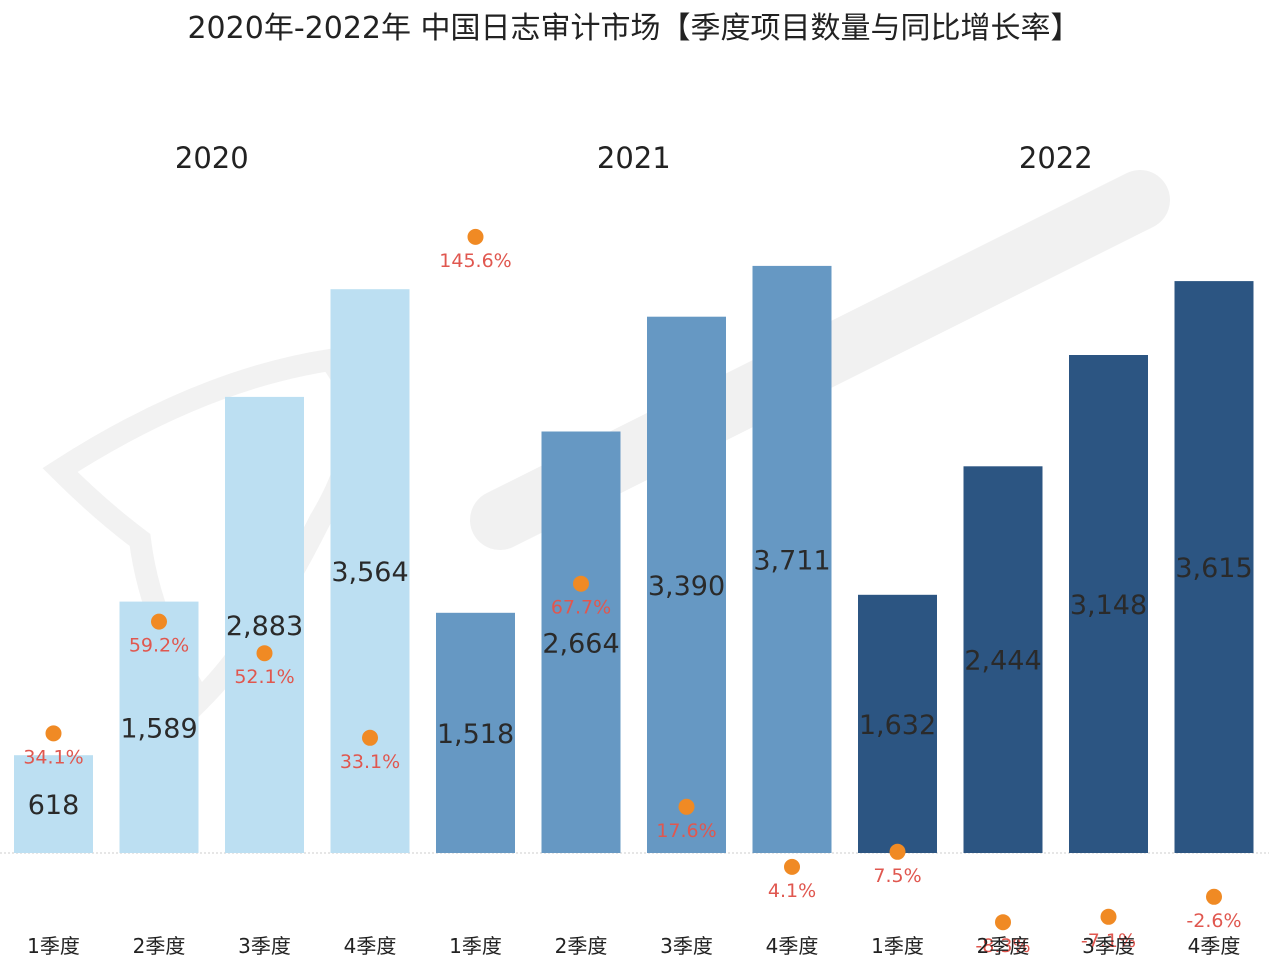 This screenshot has width=1269, height=964. I want to click on bar-value-label-2: 1,589, so click(158, 728).